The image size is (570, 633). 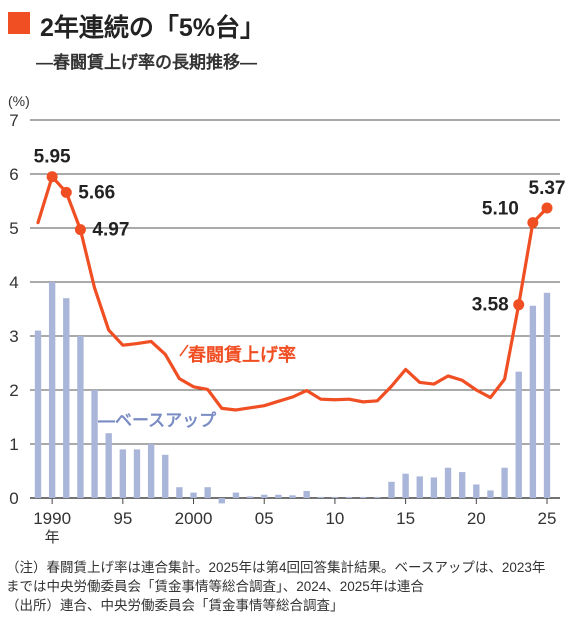 What do you see at coordinates (110, 230) in the screenshot?
I see `data-label: 4.97` at bounding box center [110, 230].